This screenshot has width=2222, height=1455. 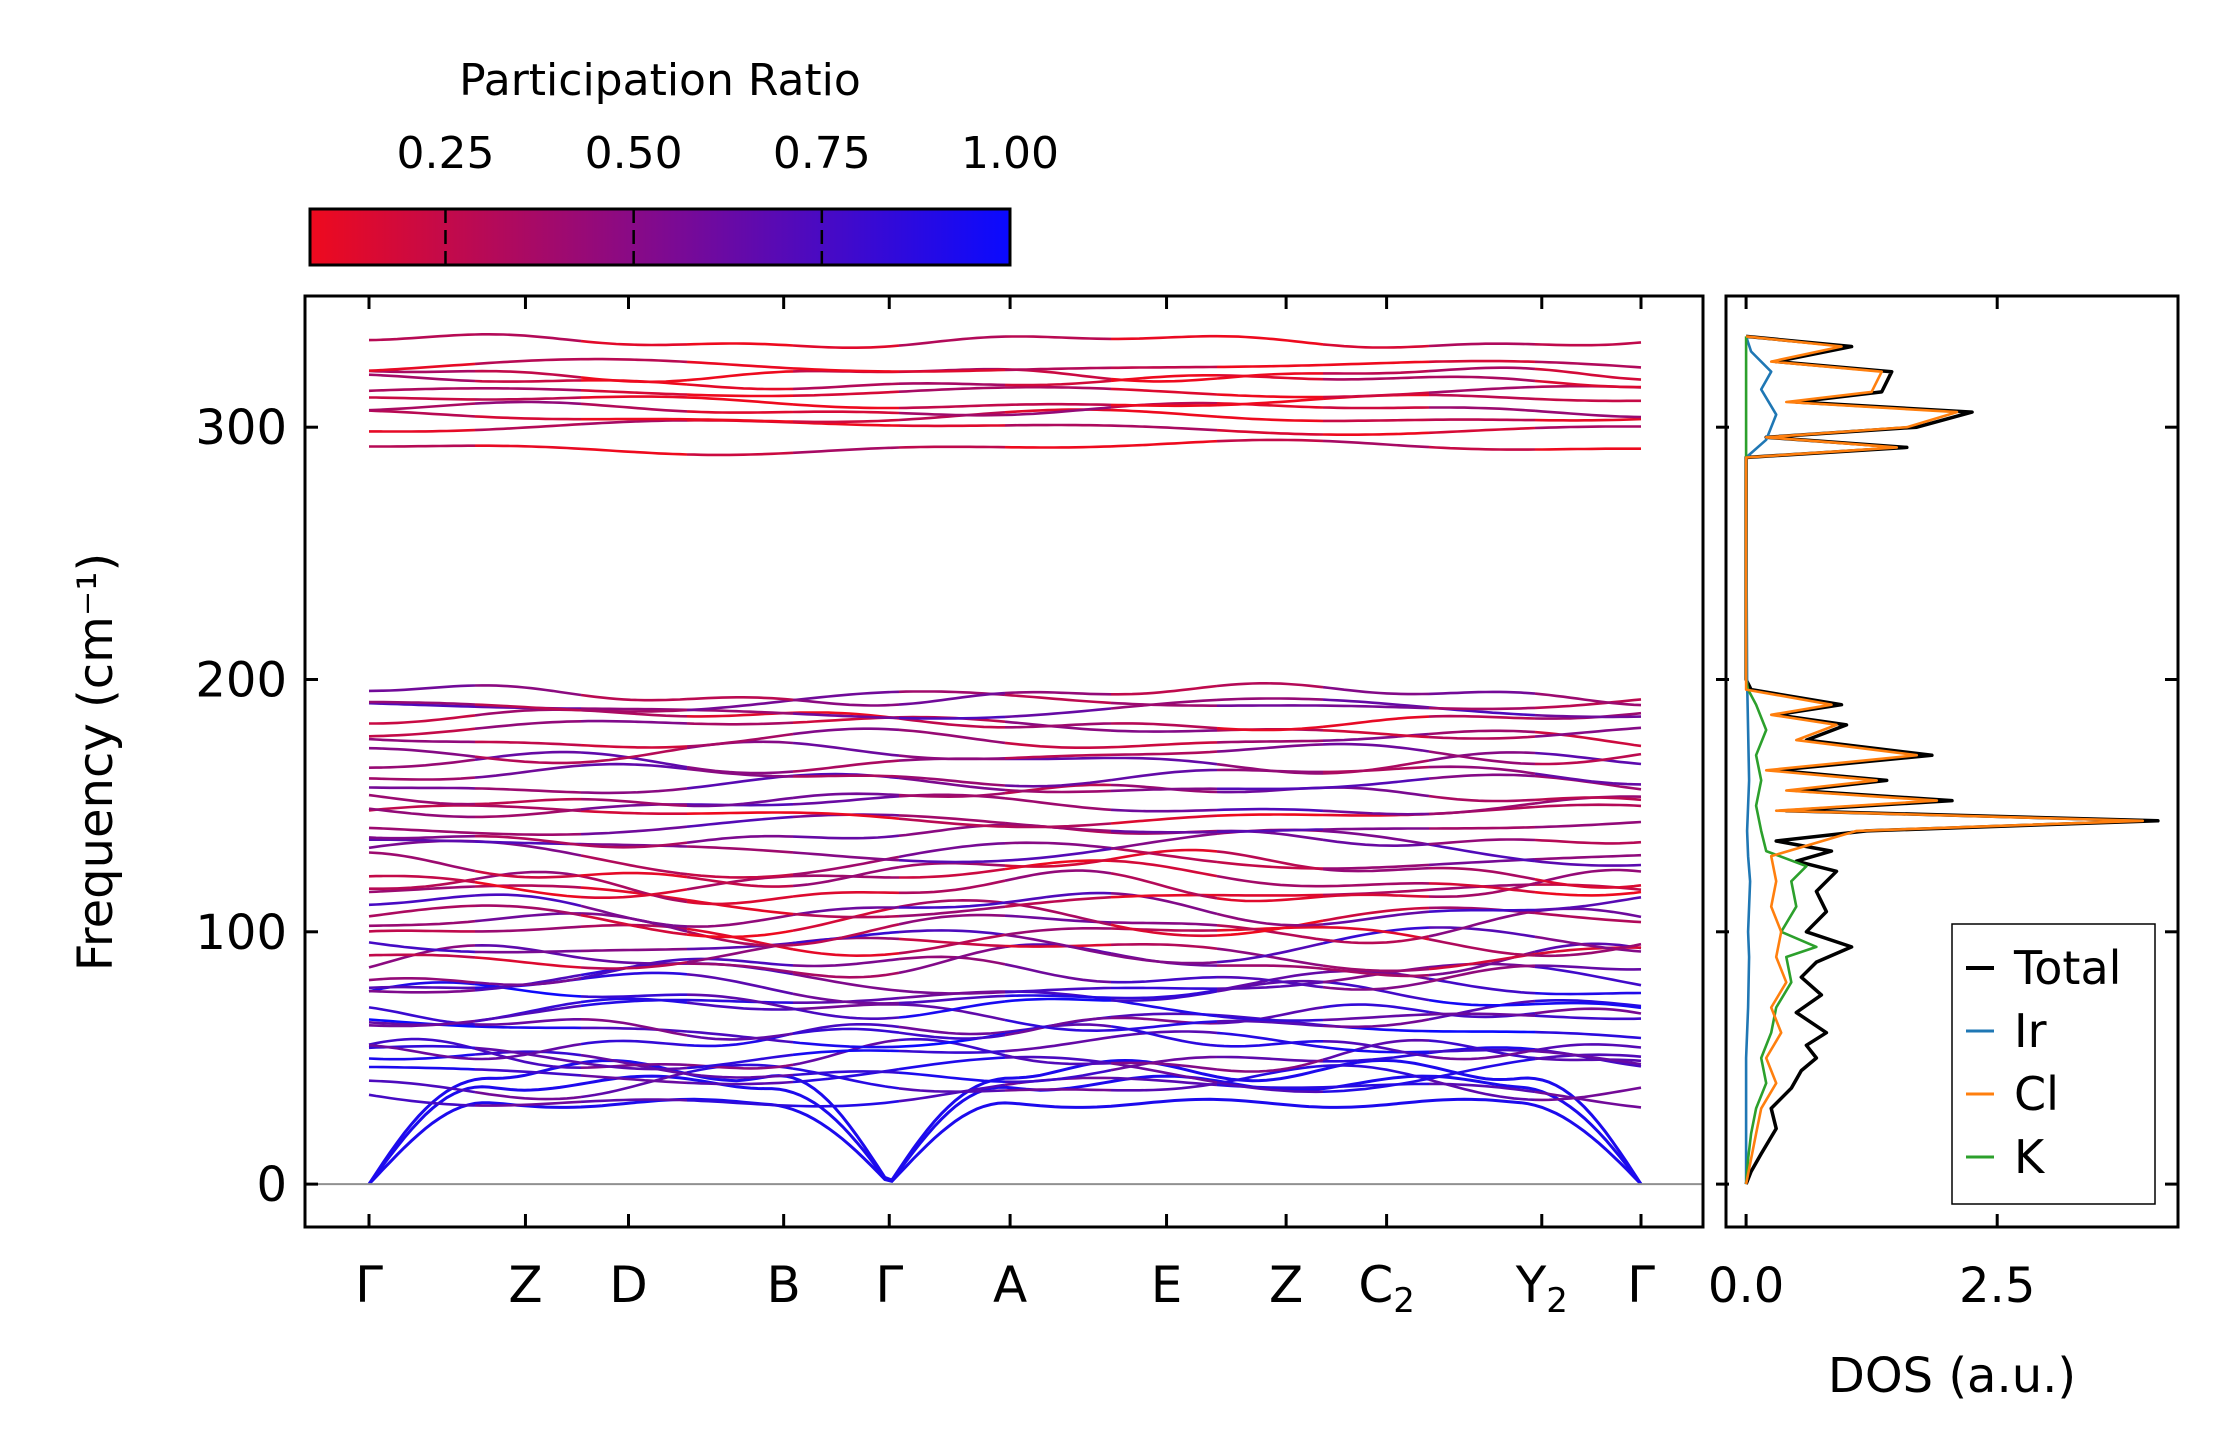 What do you see at coordinates (1781, 760) in the screenshot?
I see `dos-series-k` at bounding box center [1781, 760].